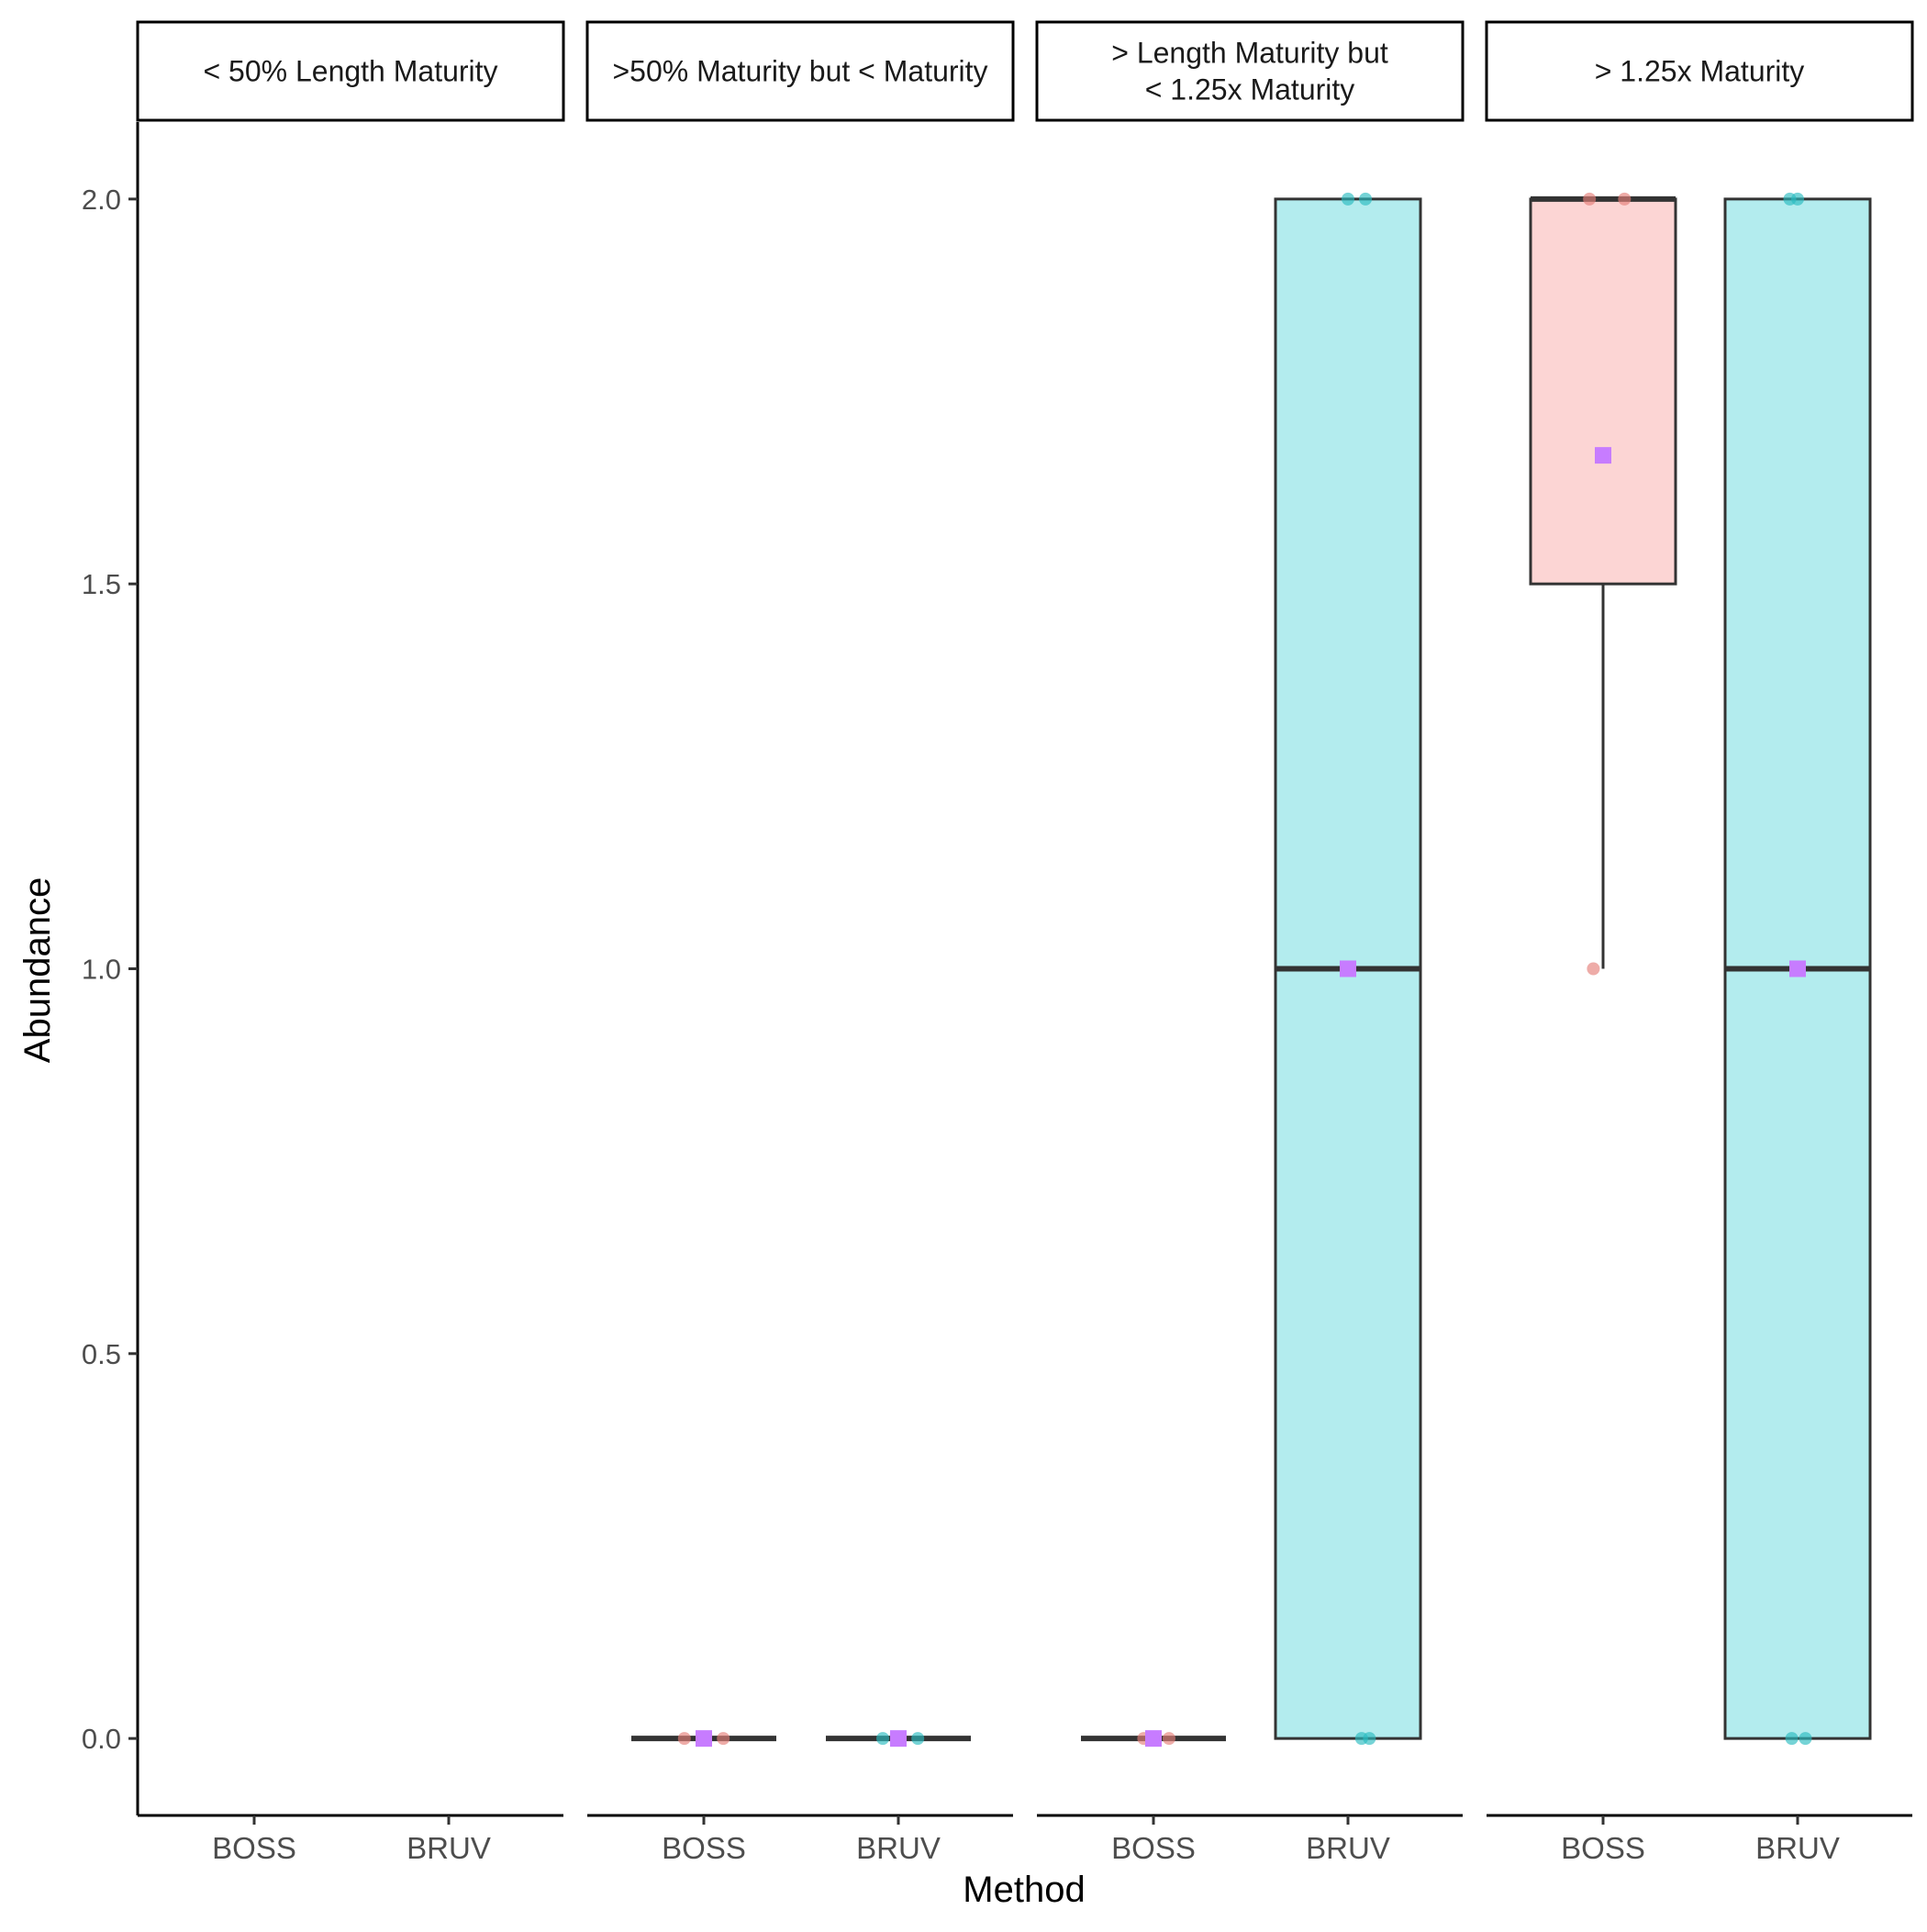 This screenshot has width=1927, height=1932. I want to click on facet-strip-title: < 50% Length Maturity, so click(350, 71).